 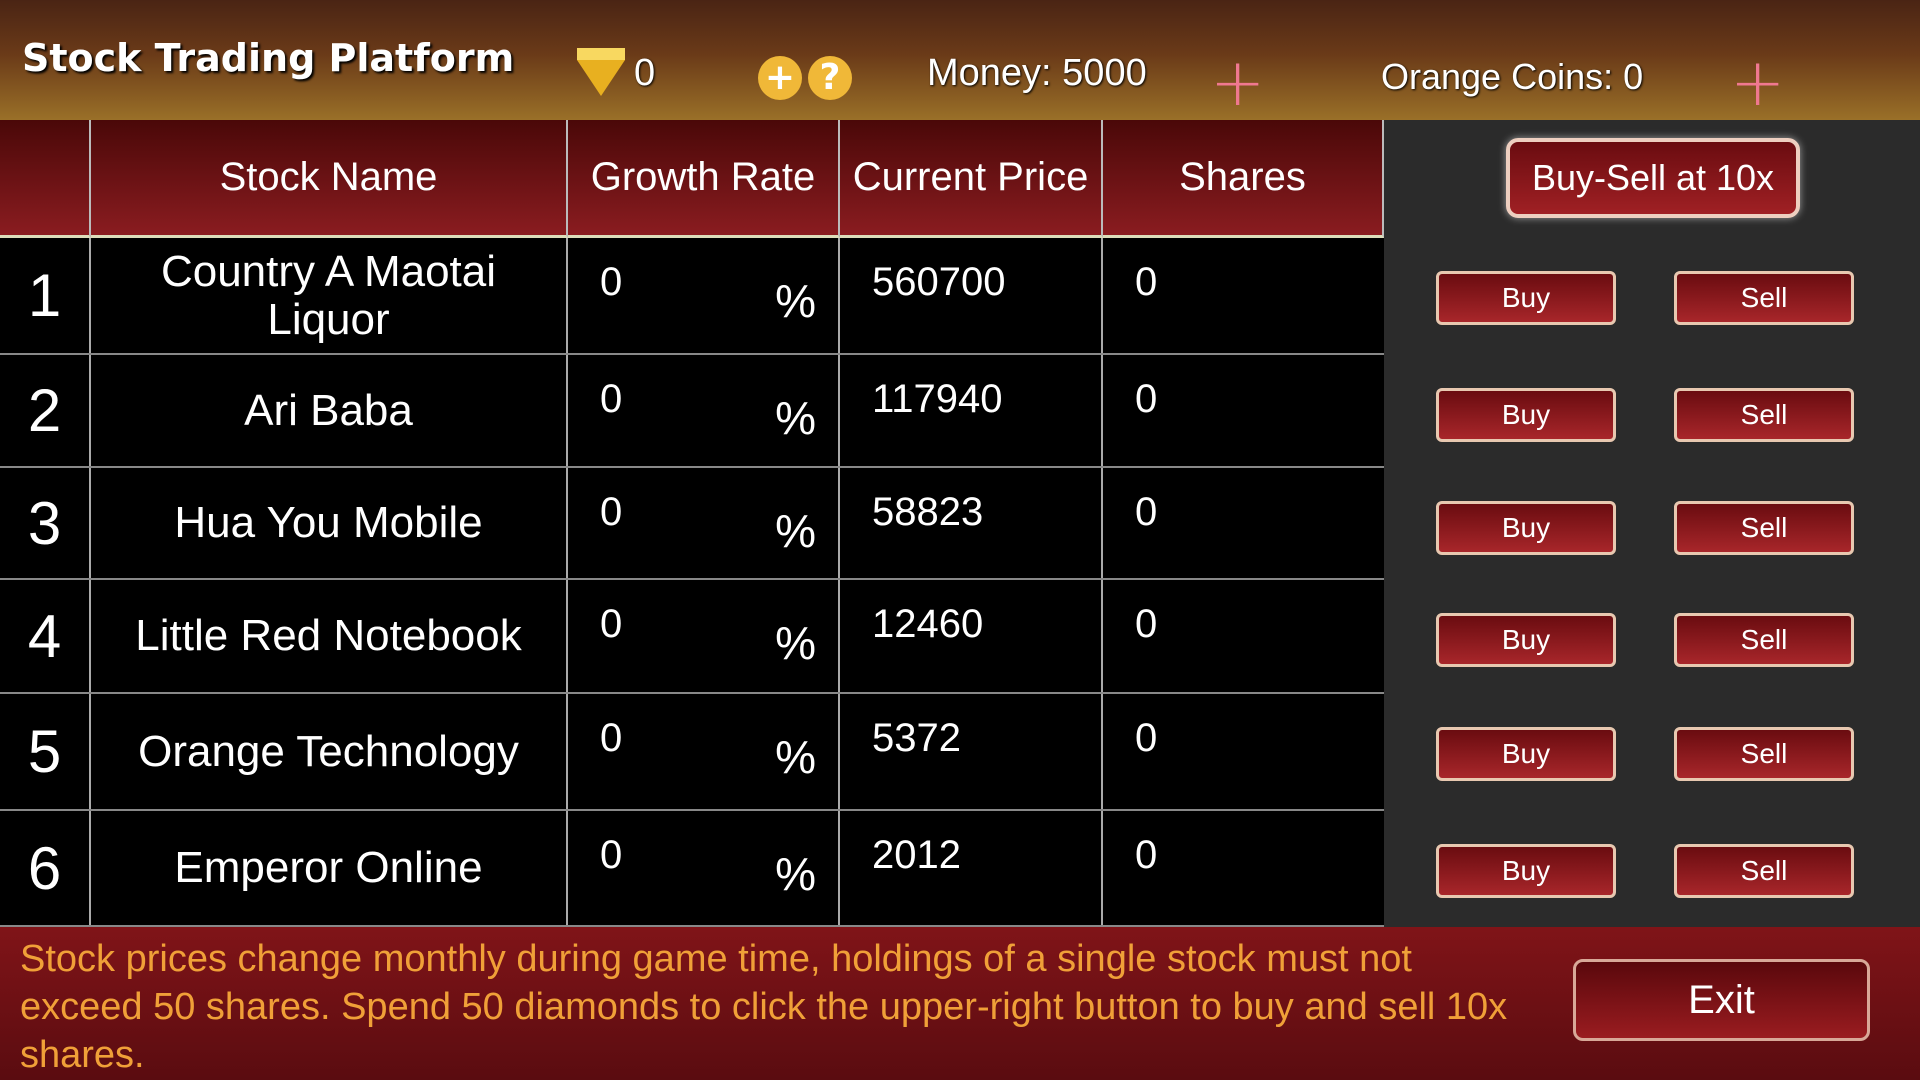 I want to click on row-index: 6, so click(x=45, y=868).